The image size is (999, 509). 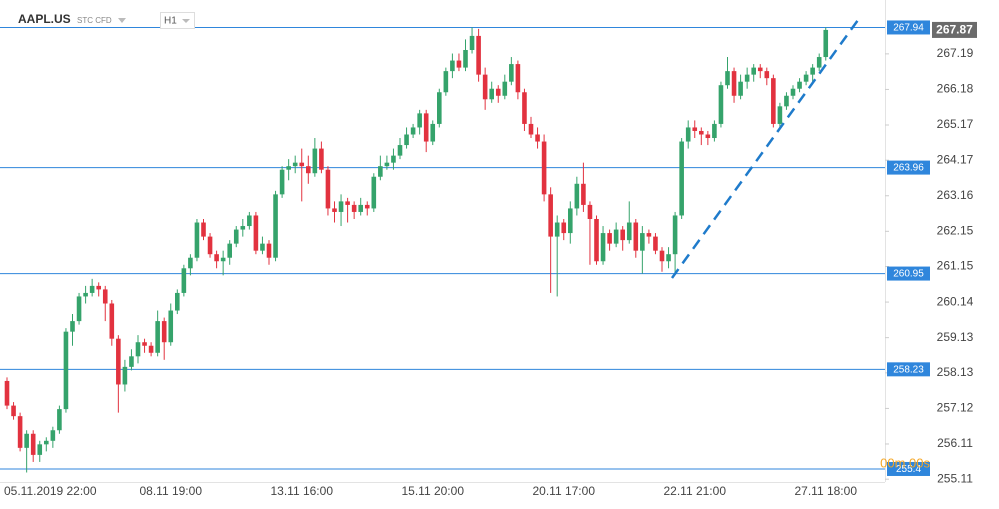 I want to click on x-tick-label: 15.11 20:00, so click(x=432, y=491).